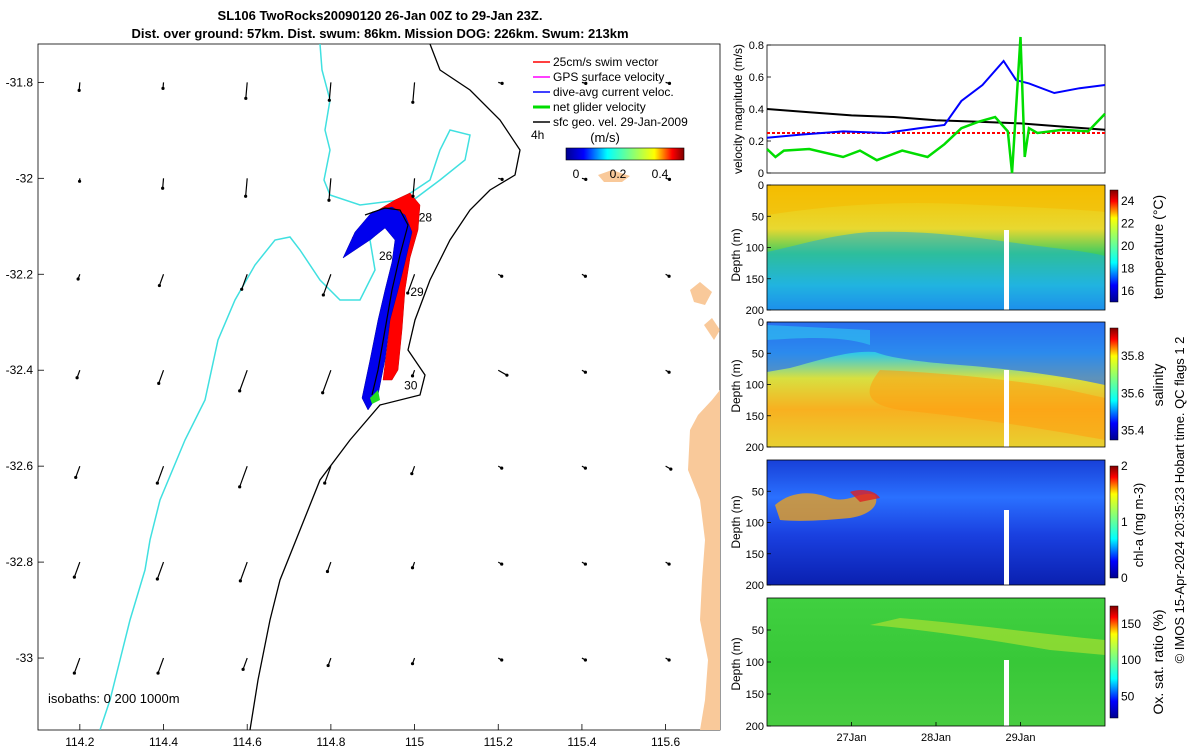 The image size is (1200, 750). What do you see at coordinates (1128, 201) in the screenshot?
I see `colorbar-tick-label: 24` at bounding box center [1128, 201].